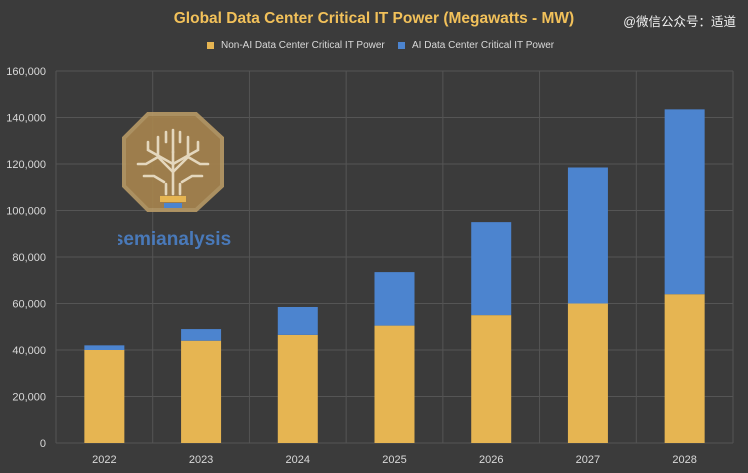 This screenshot has height=473, width=748. What do you see at coordinates (29, 305) in the screenshot?
I see `y-tick-label: 60,000` at bounding box center [29, 305].